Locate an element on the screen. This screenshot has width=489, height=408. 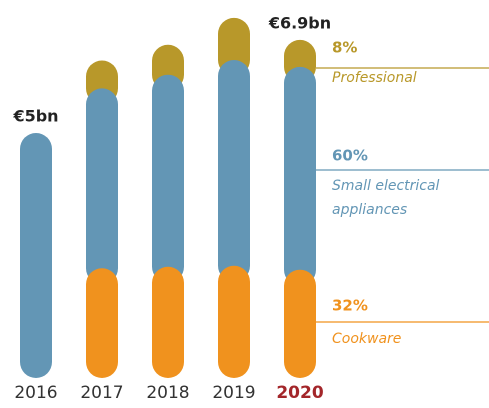
legend-name-box: Cookware is located at coordinates (367, 339).